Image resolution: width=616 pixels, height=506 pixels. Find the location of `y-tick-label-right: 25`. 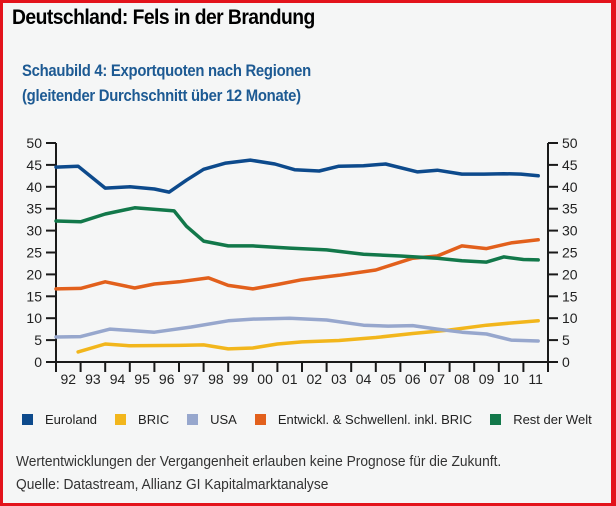

y-tick-label-right: 25 is located at coordinates (570, 253).